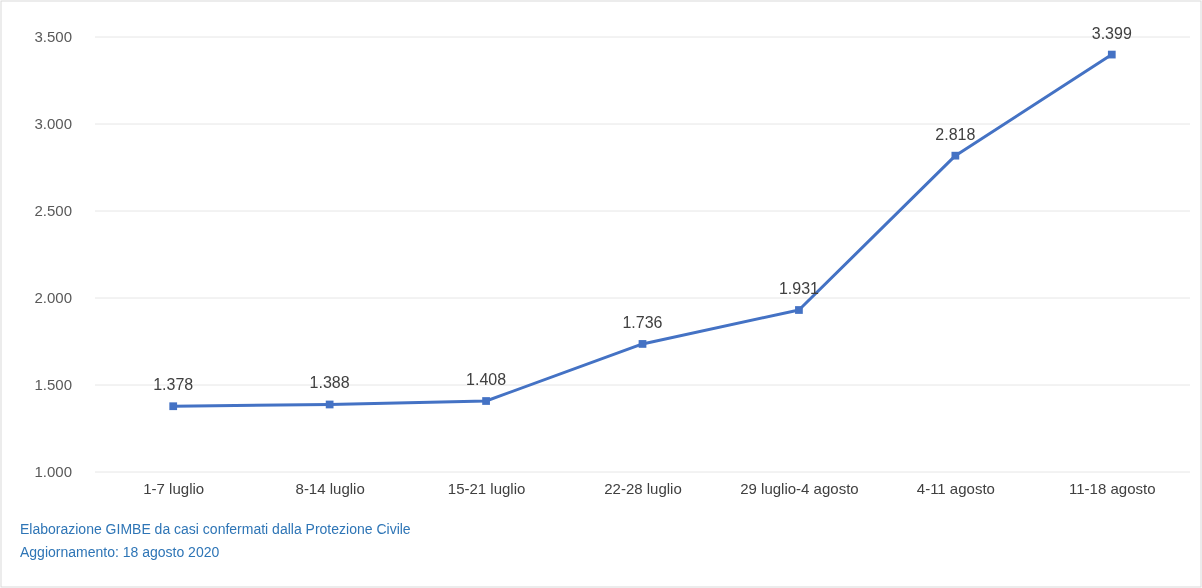 The height and width of the screenshot is (588, 1202). Describe the element at coordinates (53, 124) in the screenshot. I see `y-tick-label: 3.000` at that location.